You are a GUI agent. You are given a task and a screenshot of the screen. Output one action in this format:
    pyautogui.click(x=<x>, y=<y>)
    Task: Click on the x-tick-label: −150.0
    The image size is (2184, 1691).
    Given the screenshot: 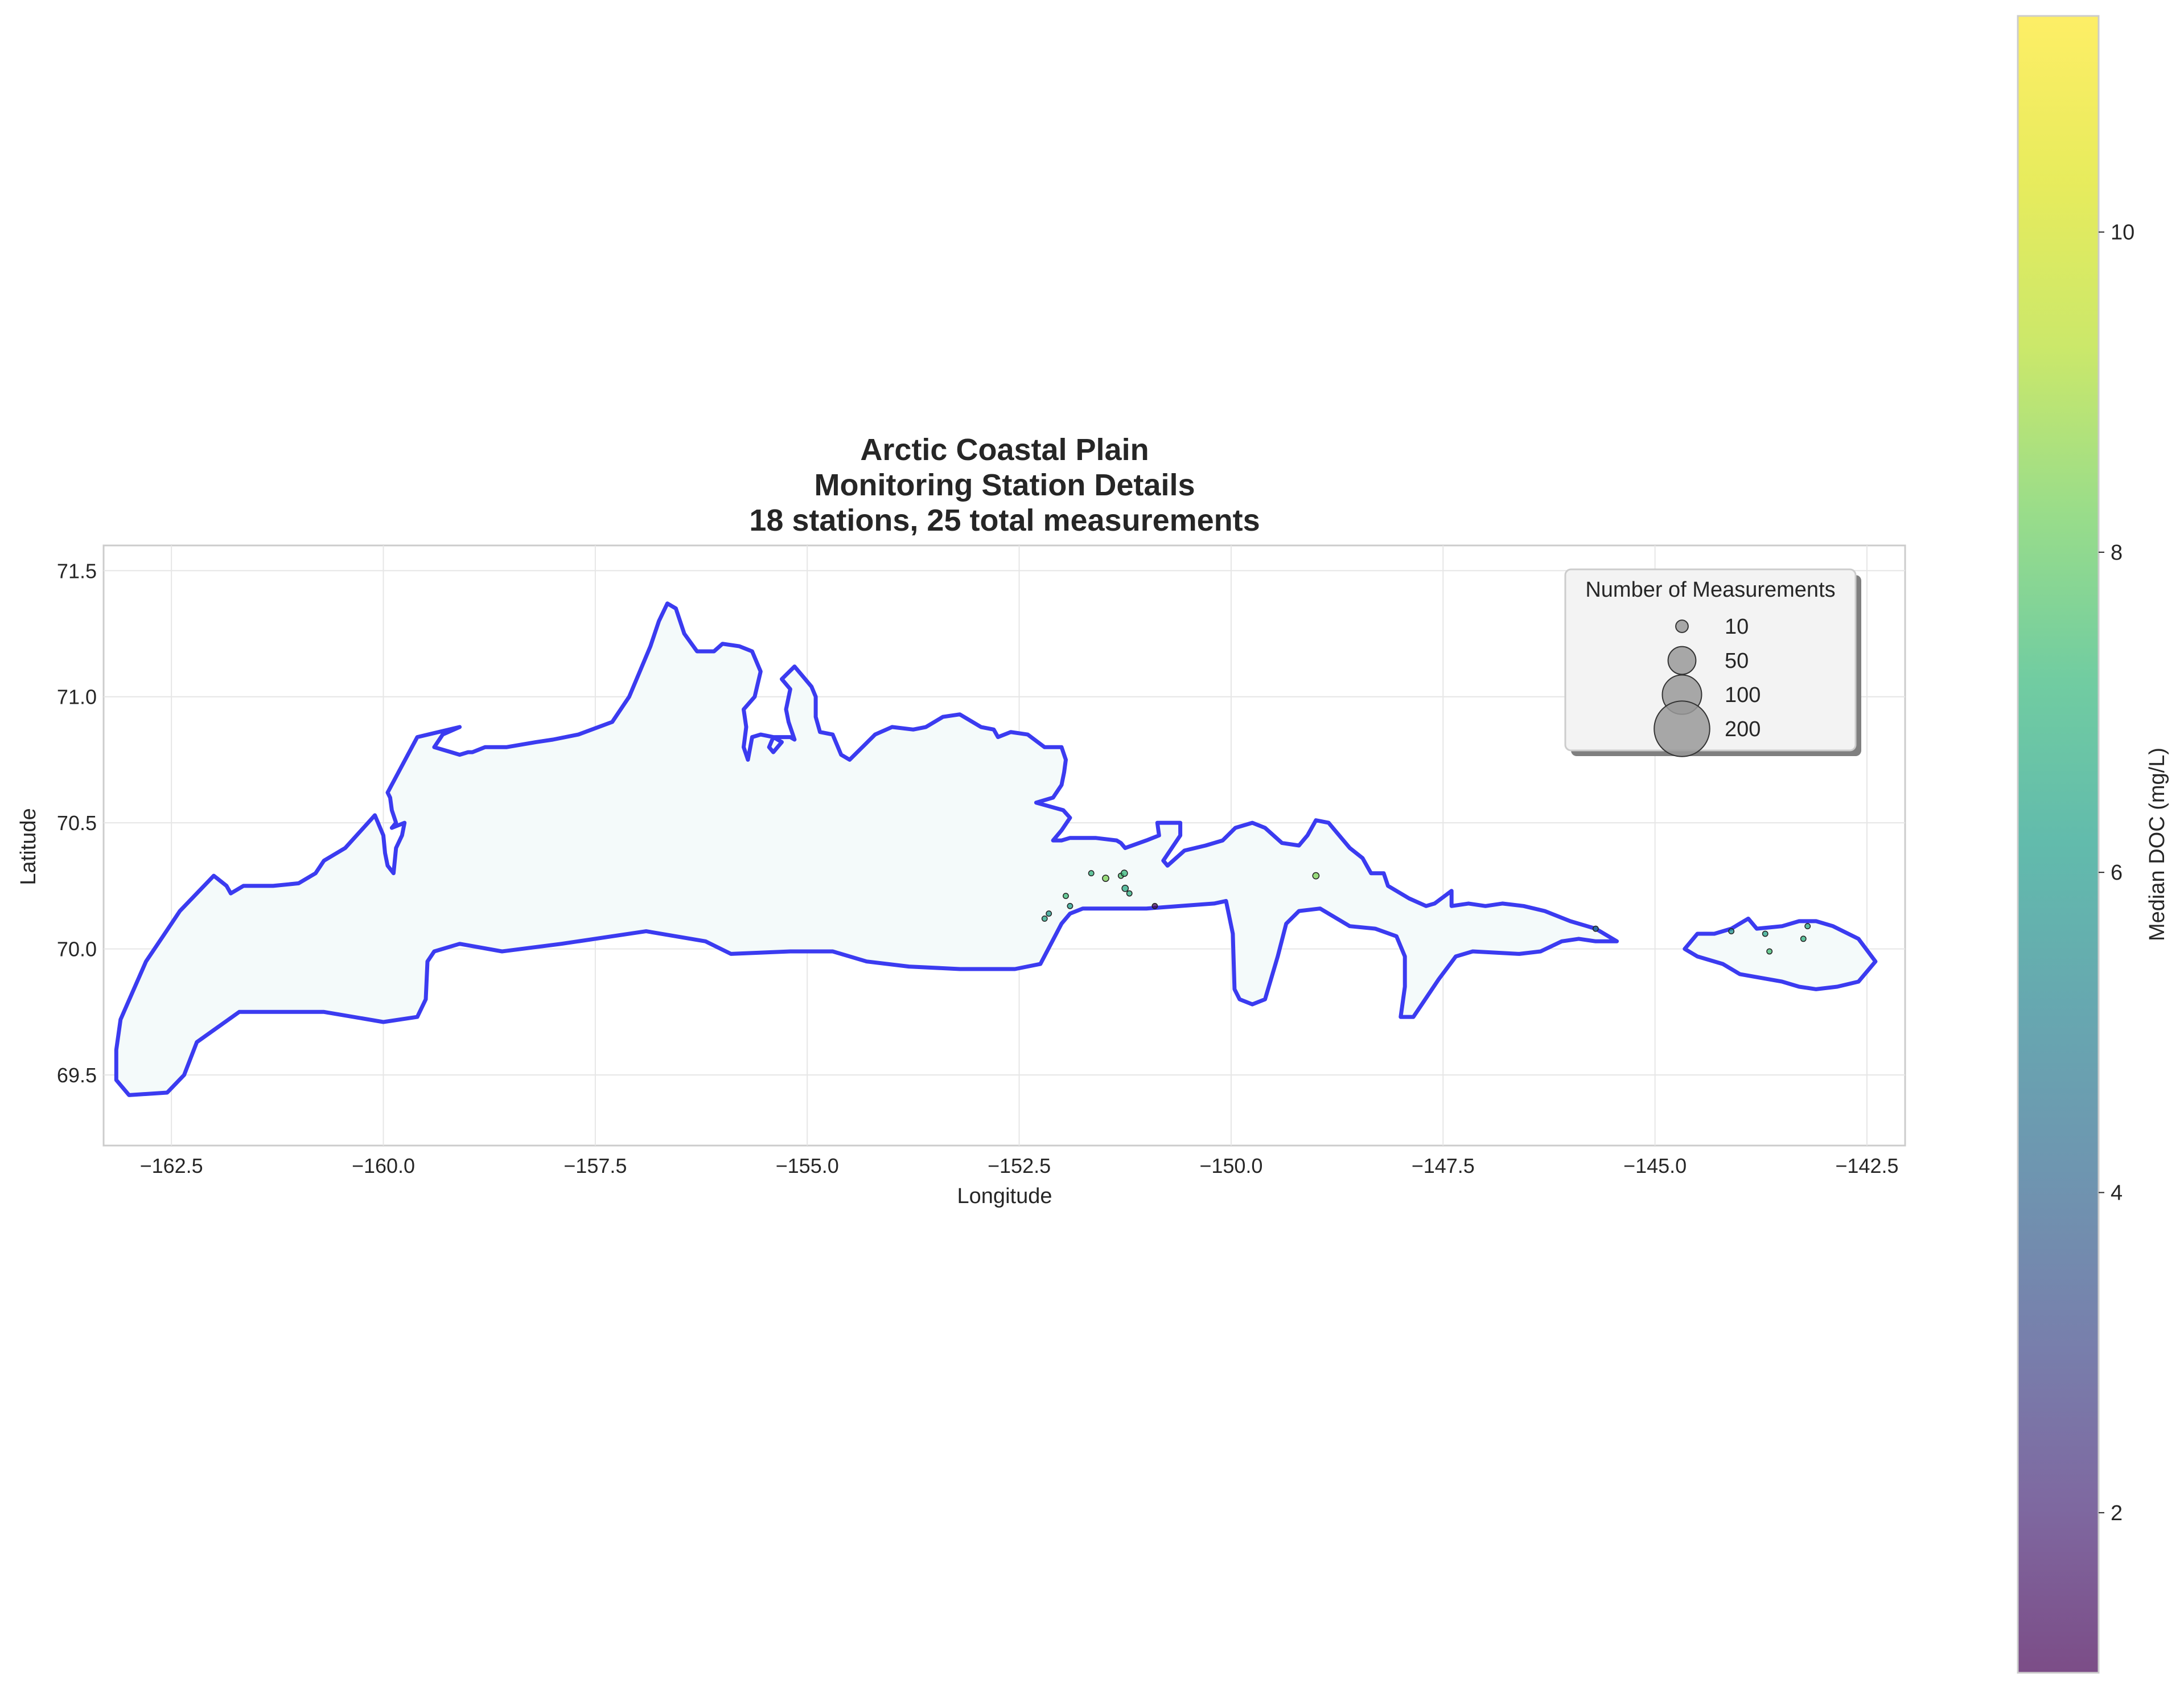 What is the action you would take?
    pyautogui.click(x=1230, y=1165)
    